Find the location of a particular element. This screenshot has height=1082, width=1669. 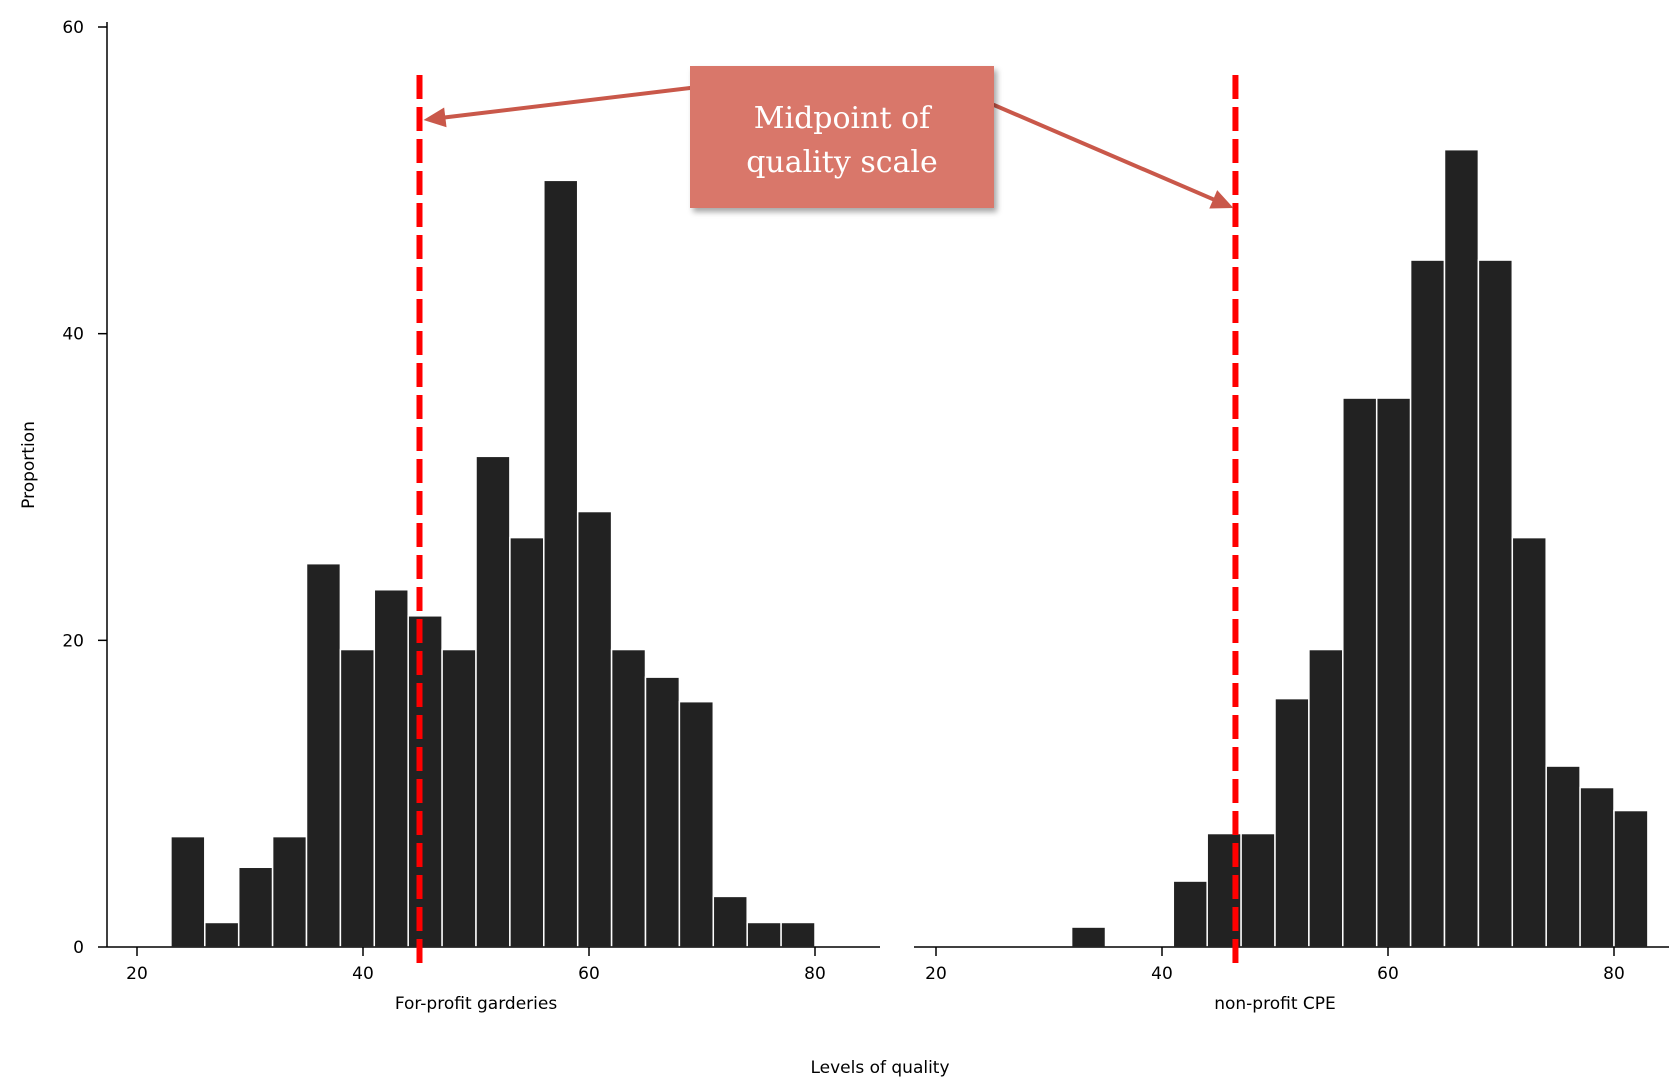

callout-text-line2: quality scale is located at coordinates (842, 162).